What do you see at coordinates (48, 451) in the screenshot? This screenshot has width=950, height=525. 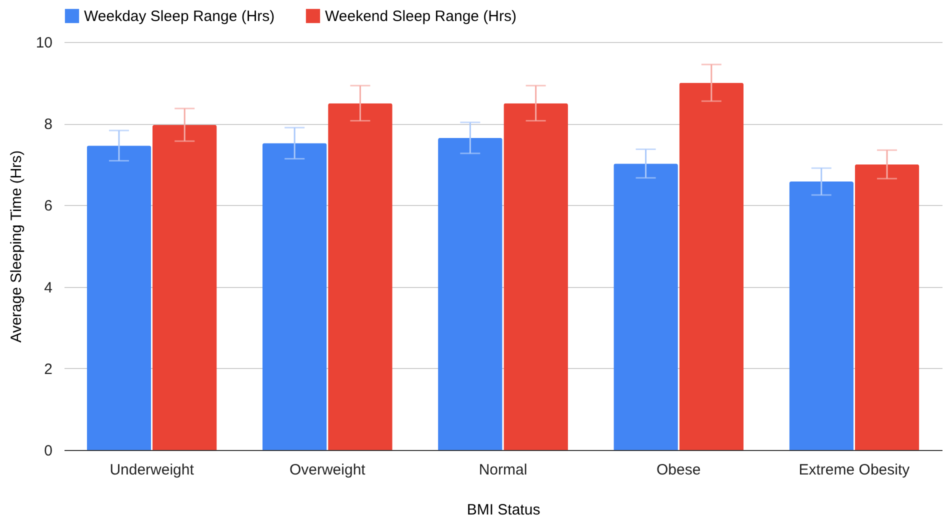 I see `y-tick-label: 0` at bounding box center [48, 451].